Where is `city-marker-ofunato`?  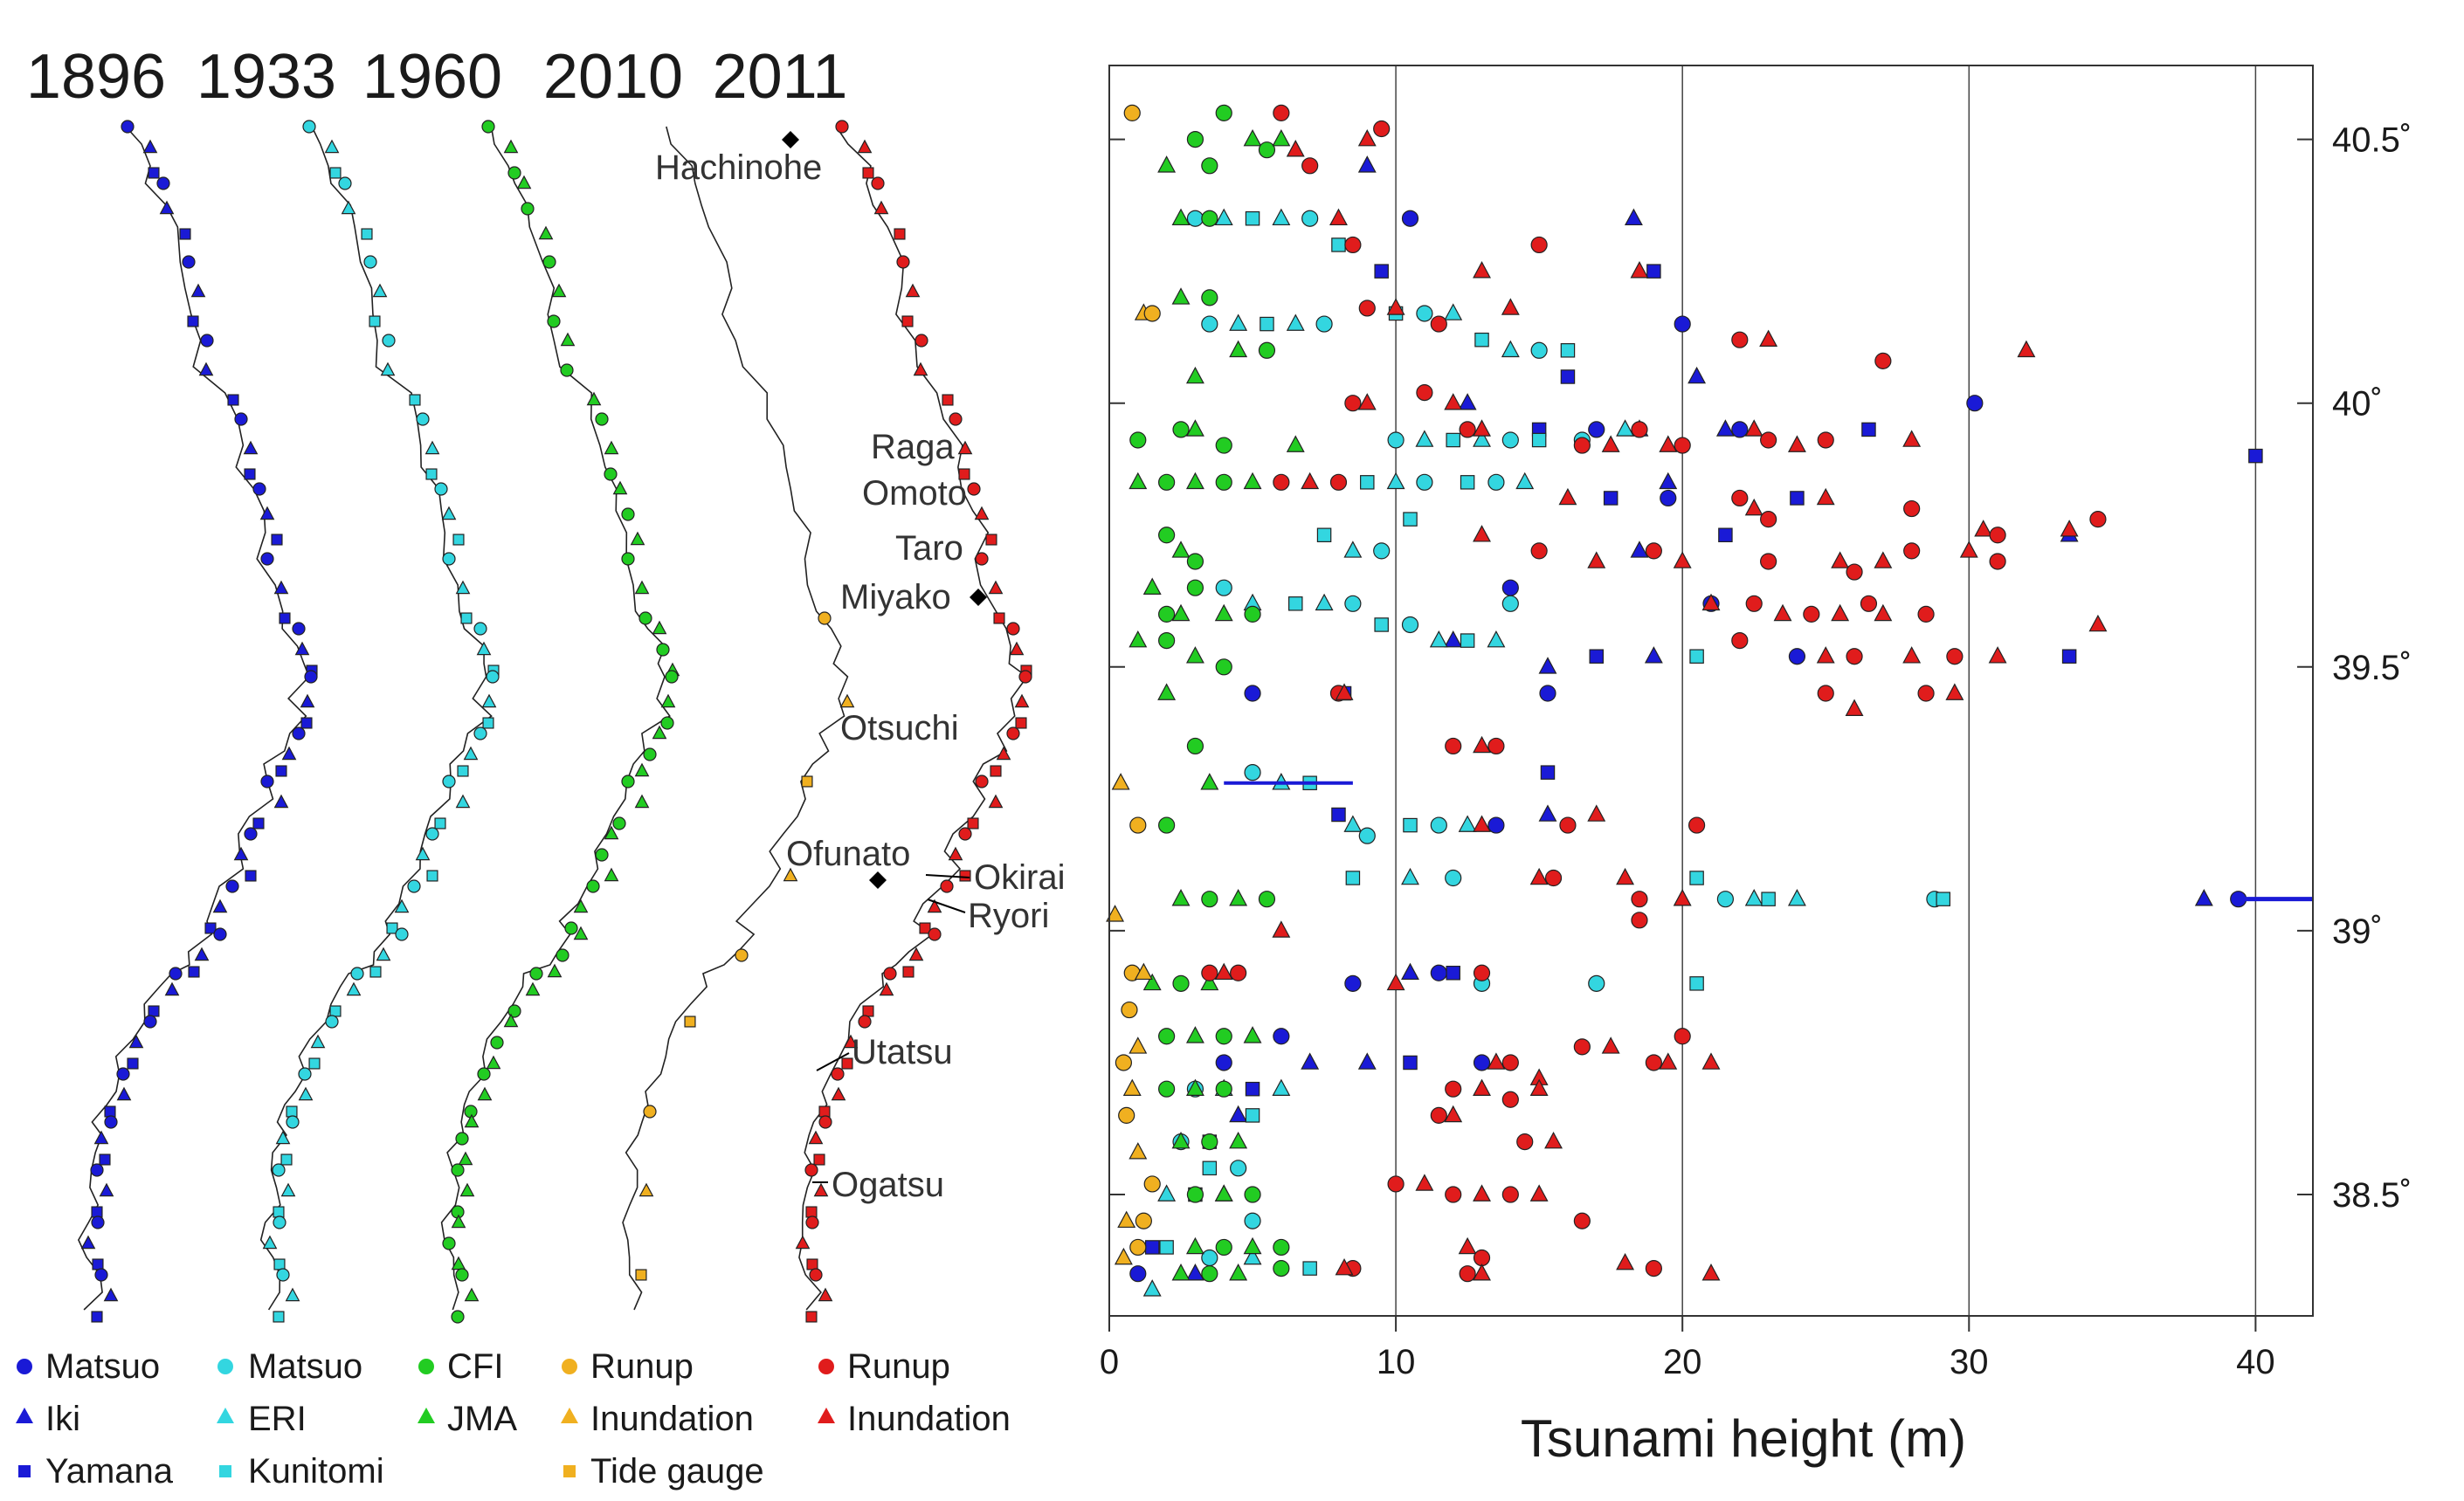 city-marker-ofunato is located at coordinates (878, 880).